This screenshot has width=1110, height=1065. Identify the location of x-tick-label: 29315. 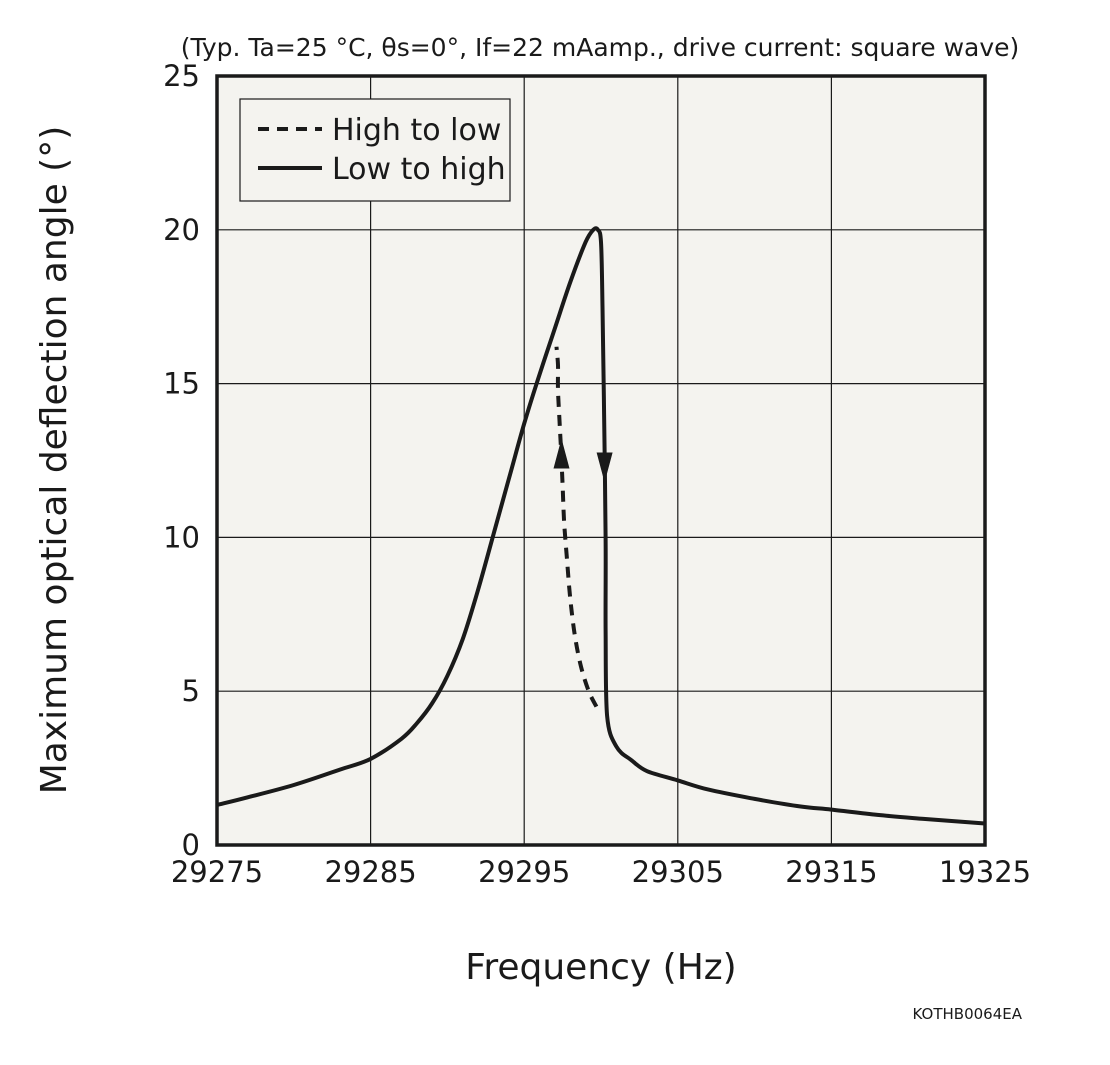
(831, 872).